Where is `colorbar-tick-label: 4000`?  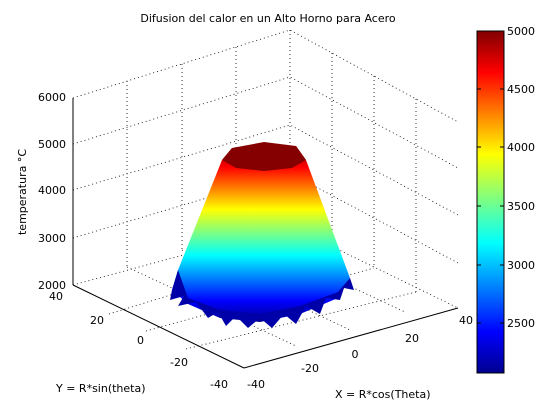 colorbar-tick-label: 4000 is located at coordinates (521, 147).